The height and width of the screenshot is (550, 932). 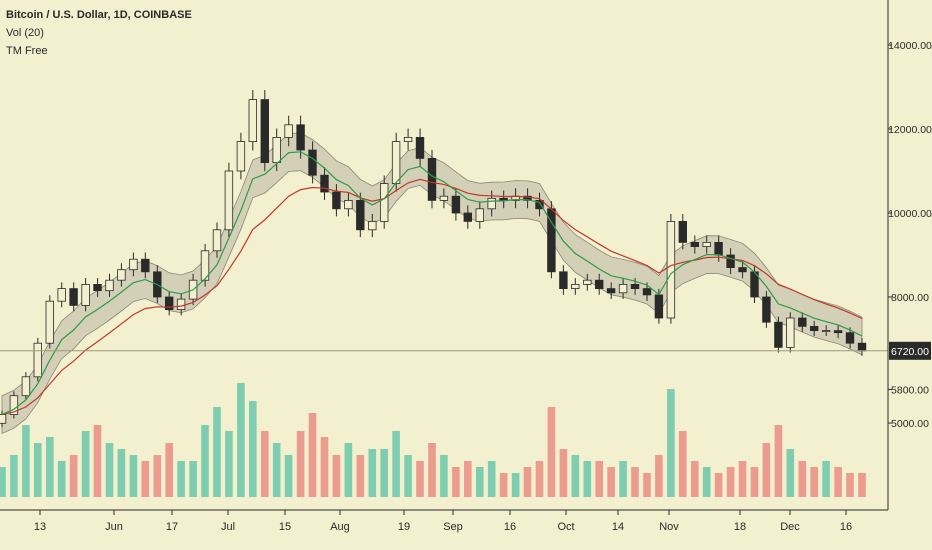 What do you see at coordinates (618, 527) in the screenshot?
I see `time-axis-label: 14` at bounding box center [618, 527].